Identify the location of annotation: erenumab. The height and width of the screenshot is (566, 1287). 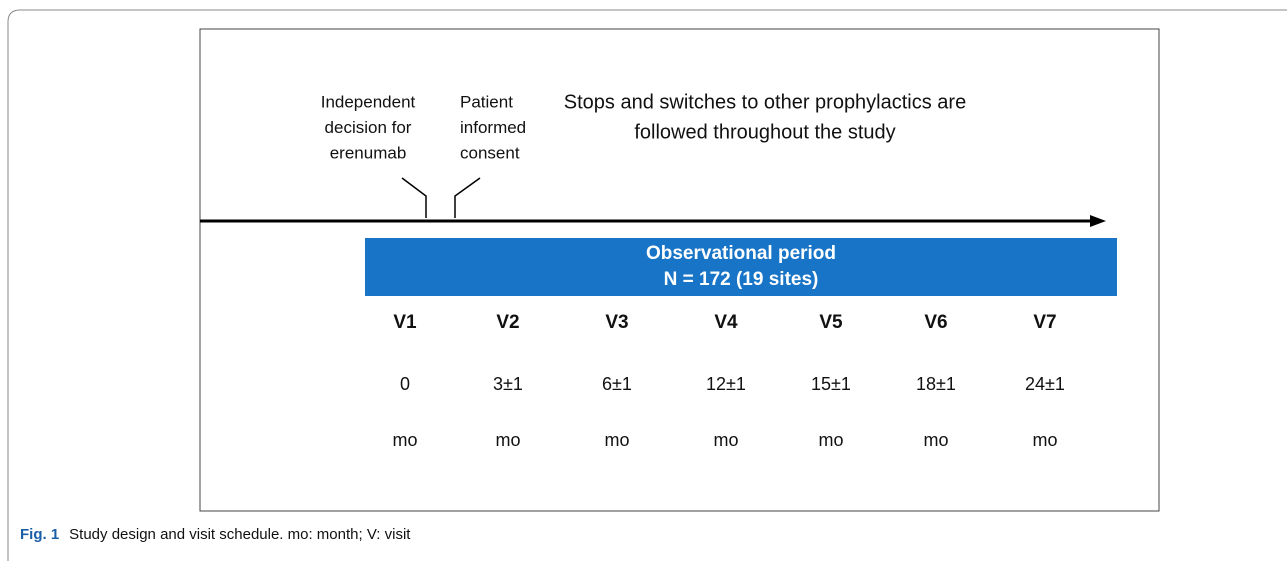
(368, 152).